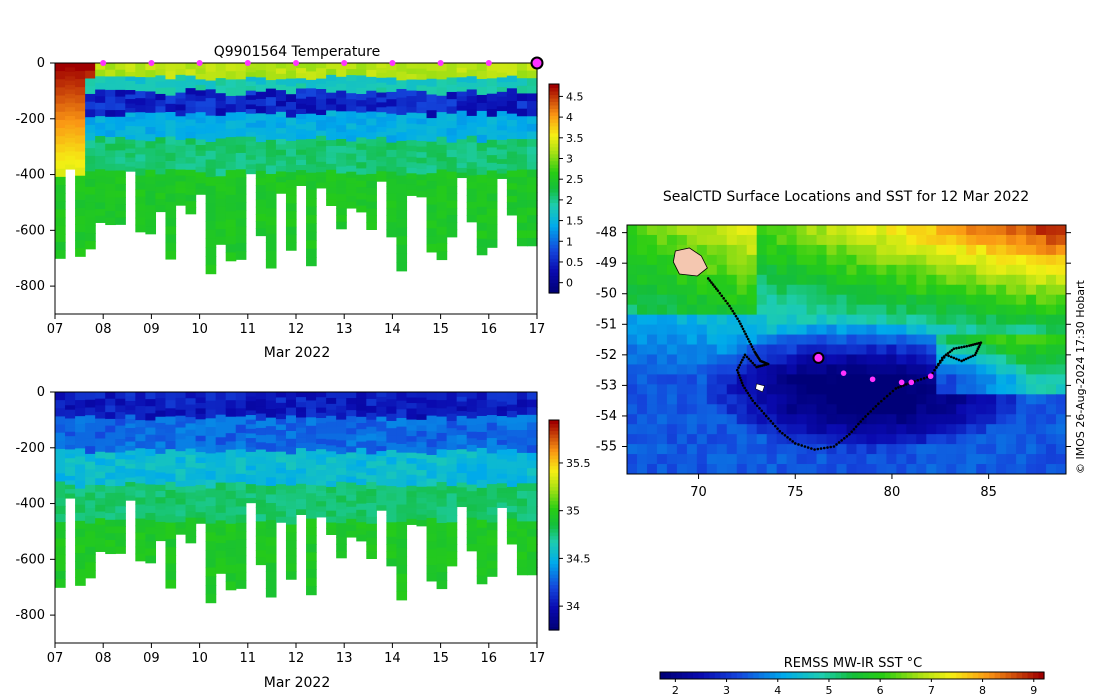 This screenshot has width=1100, height=700. Describe the element at coordinates (247, 63) in the screenshot. I see `surface-marker` at that location.